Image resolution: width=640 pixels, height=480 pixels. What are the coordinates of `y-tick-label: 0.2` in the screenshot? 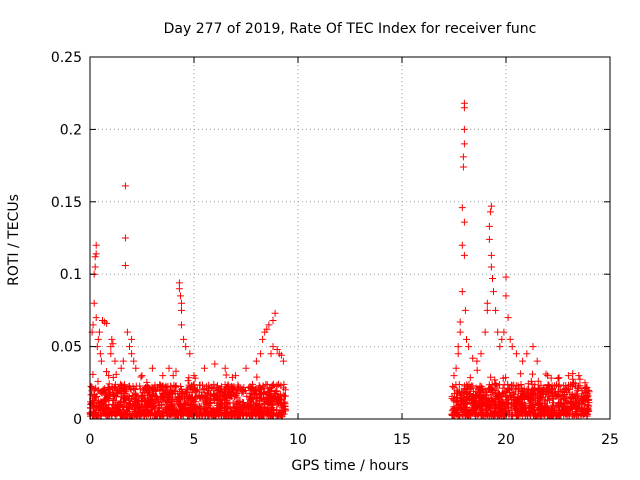 It's located at (71, 130).